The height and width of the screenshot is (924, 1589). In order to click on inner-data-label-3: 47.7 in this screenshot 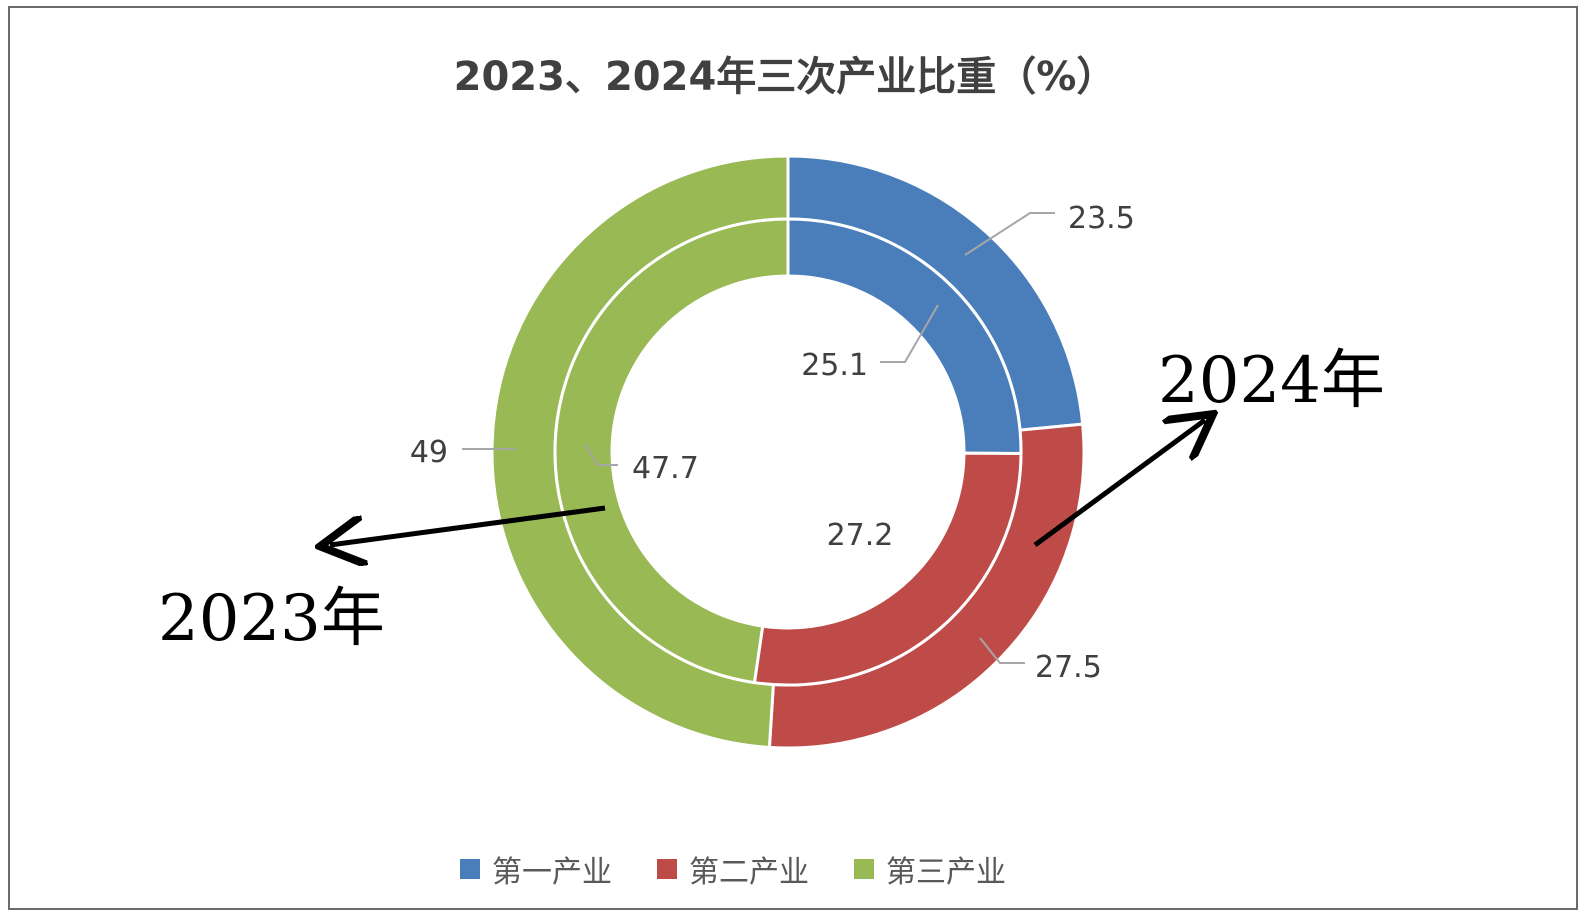, I will do `click(665, 468)`.